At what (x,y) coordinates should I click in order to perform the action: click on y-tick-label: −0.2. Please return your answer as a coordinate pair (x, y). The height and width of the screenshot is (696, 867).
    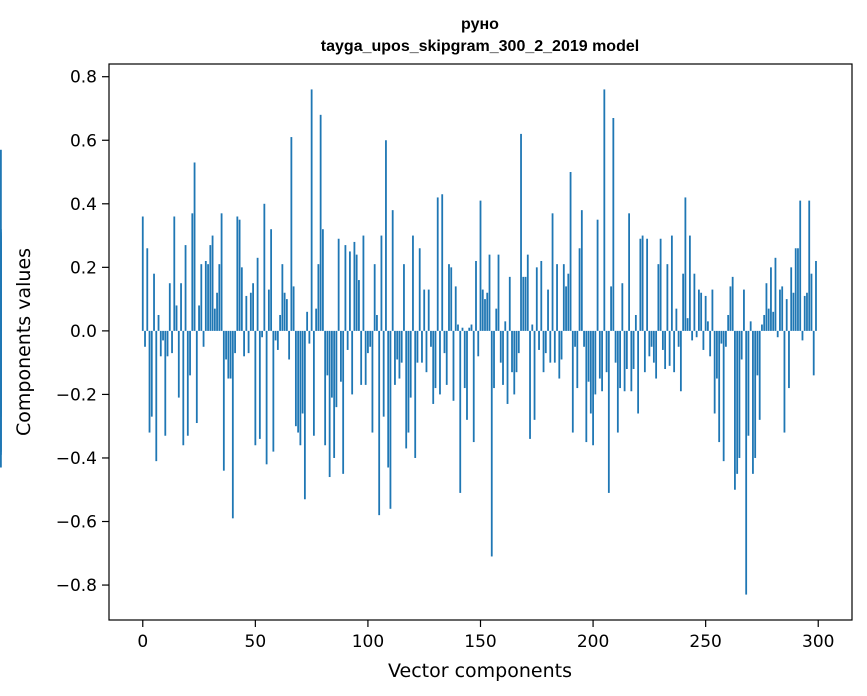
    Looking at the image, I should click on (76, 395).